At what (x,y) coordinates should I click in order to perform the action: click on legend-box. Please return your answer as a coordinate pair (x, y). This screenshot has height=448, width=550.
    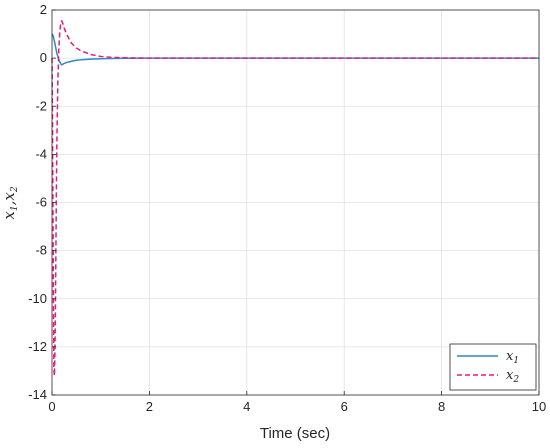
    Looking at the image, I should click on (493, 367).